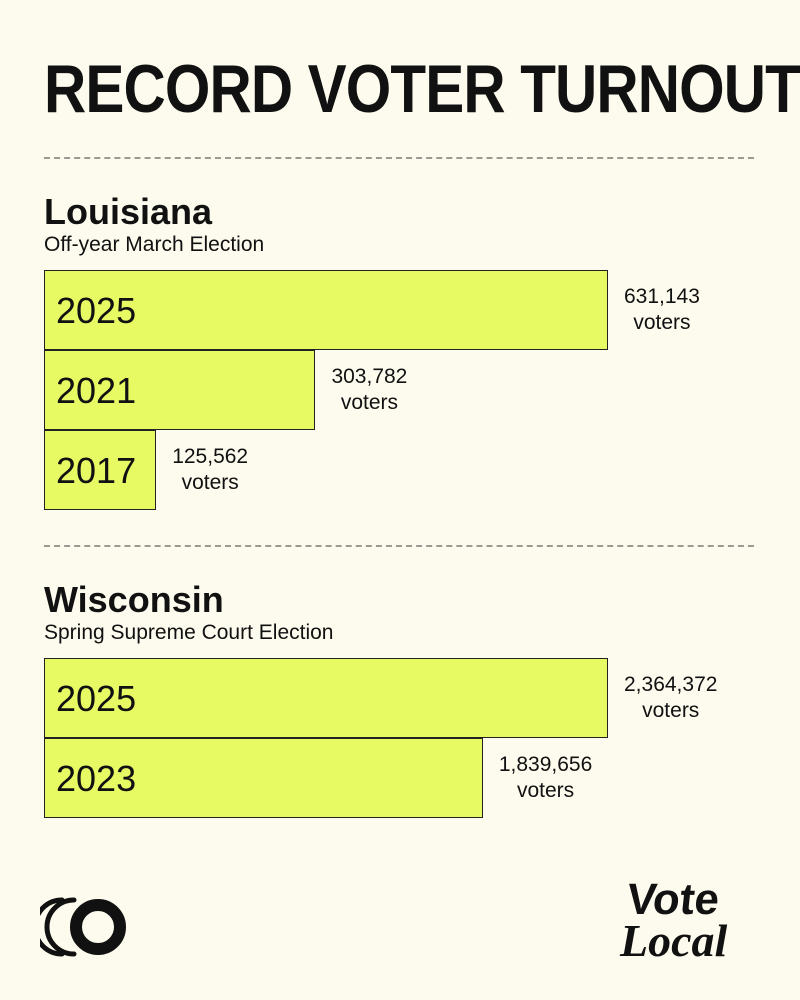  What do you see at coordinates (662, 310) in the screenshot?
I see `bar-value-label: 631,143 voters` at bounding box center [662, 310].